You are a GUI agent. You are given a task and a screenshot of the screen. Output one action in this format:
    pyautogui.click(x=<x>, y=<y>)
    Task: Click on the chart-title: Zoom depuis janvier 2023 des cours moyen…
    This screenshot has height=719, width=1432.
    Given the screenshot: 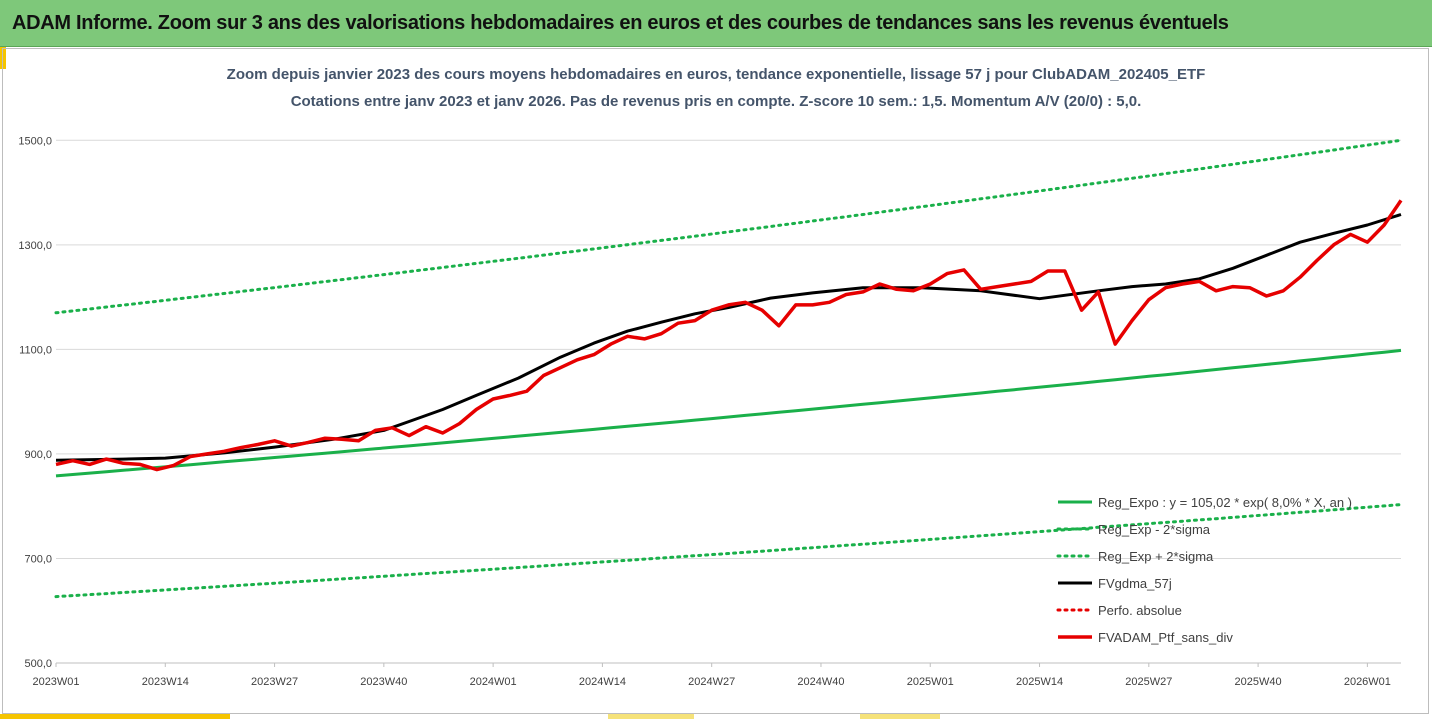 What is the action you would take?
    pyautogui.click(x=716, y=74)
    